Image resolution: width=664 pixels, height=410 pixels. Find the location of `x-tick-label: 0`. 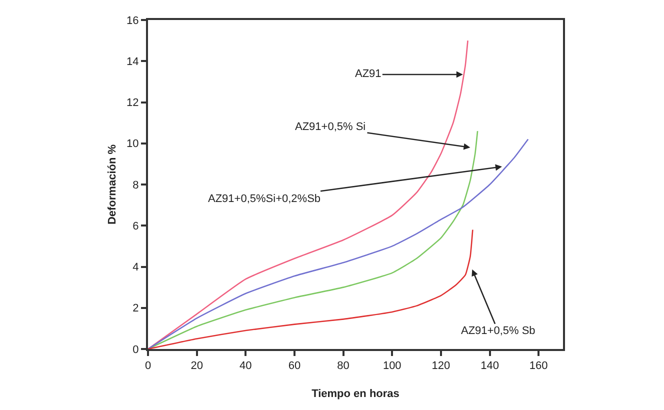

x-tick-label: 0 is located at coordinates (148, 366).